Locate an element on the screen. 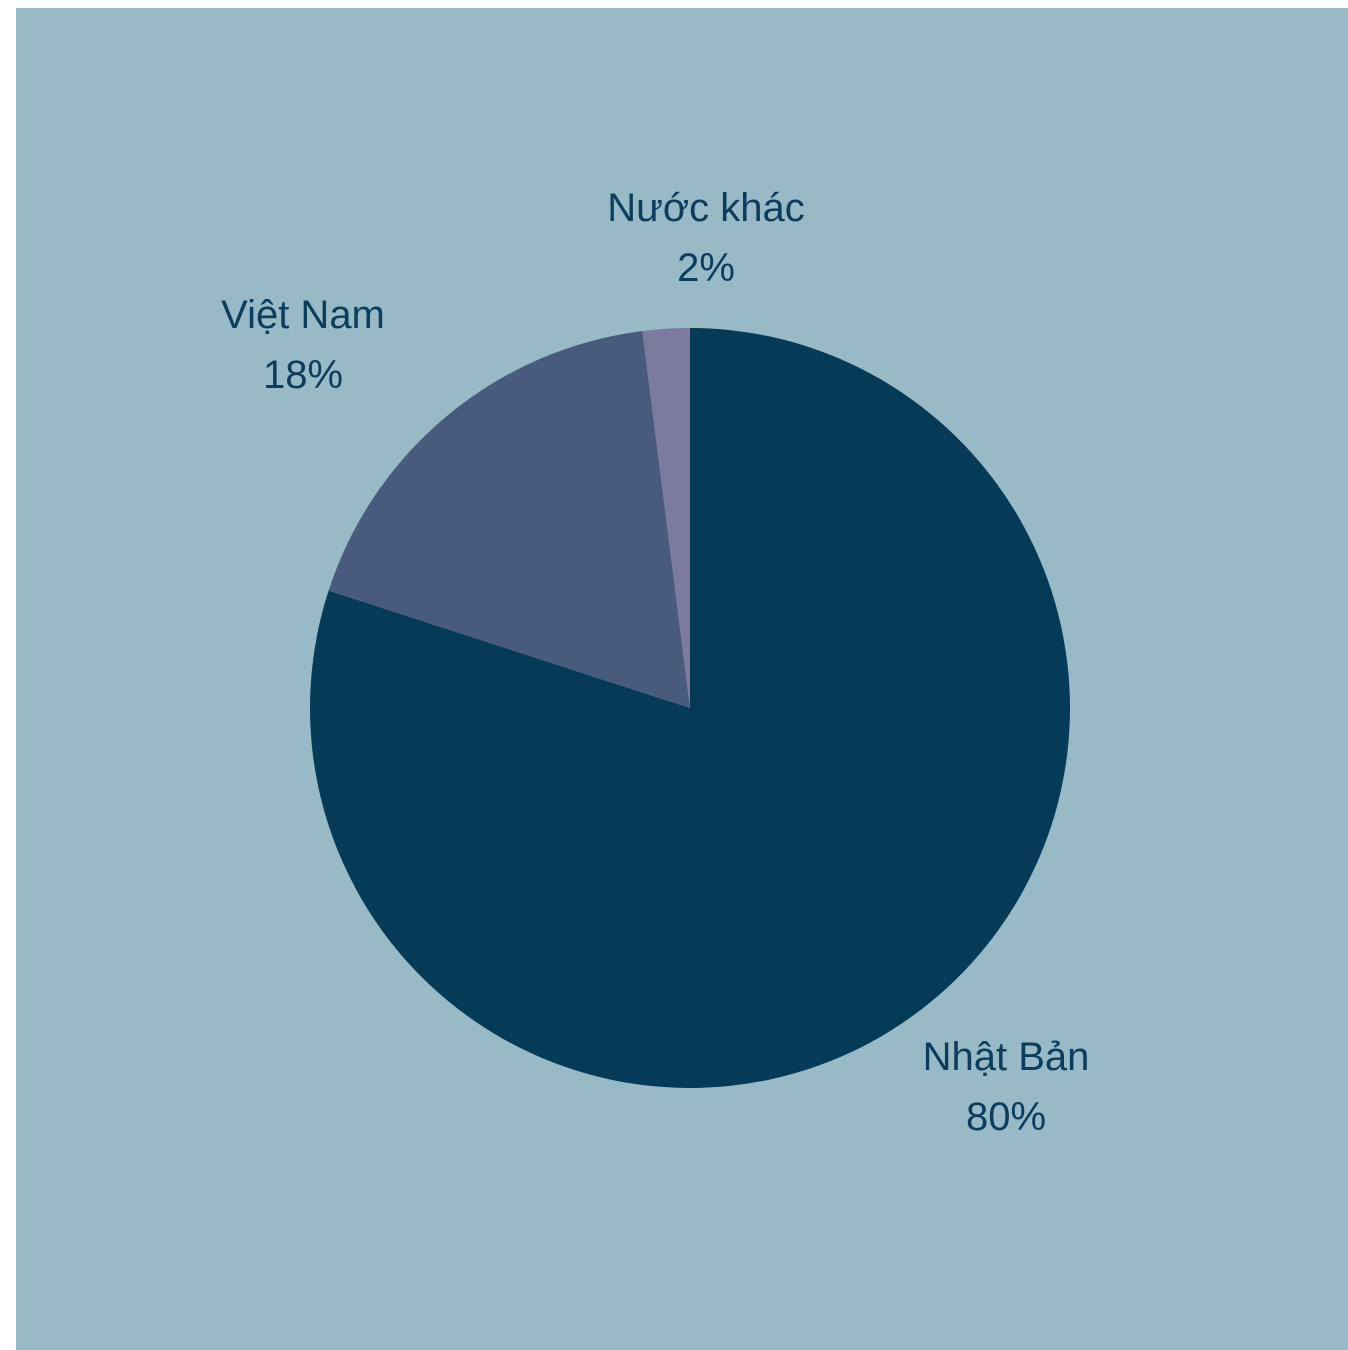  slice-label-2: Việt Nam is located at coordinates (303, 315).